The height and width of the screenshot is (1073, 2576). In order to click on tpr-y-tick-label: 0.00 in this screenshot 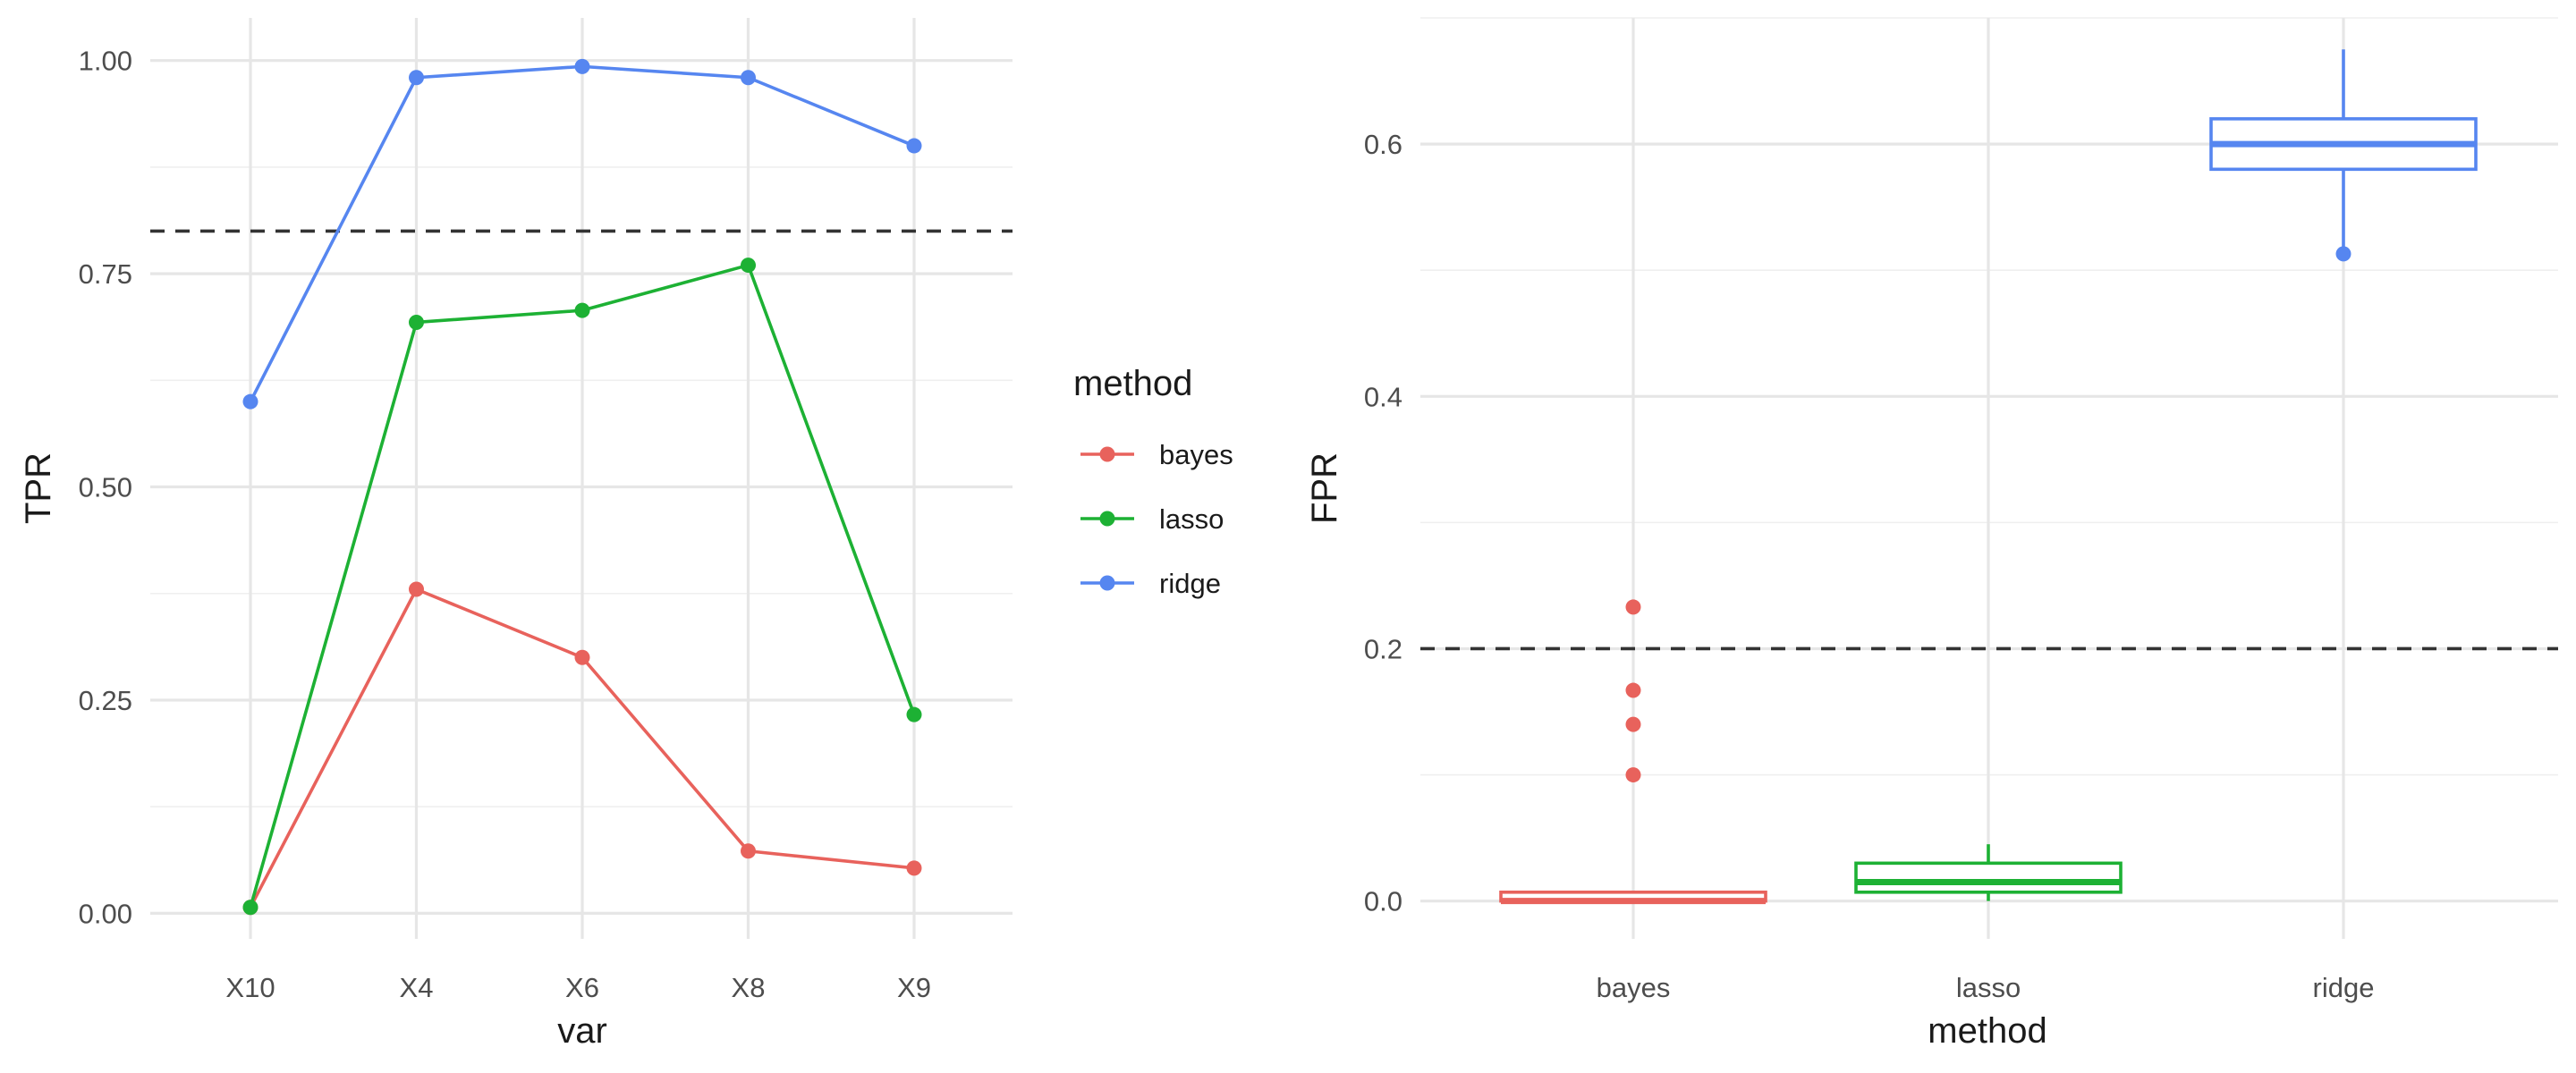, I will do `click(105, 913)`.